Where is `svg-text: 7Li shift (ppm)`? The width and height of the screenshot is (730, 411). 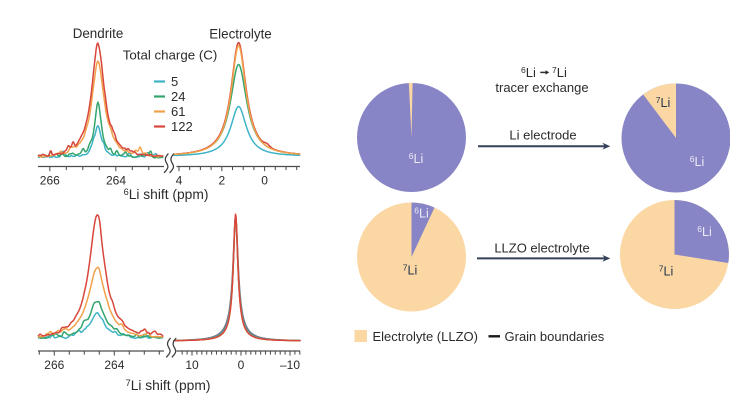 svg-text: 7Li shift (ppm) is located at coordinates (168, 385).